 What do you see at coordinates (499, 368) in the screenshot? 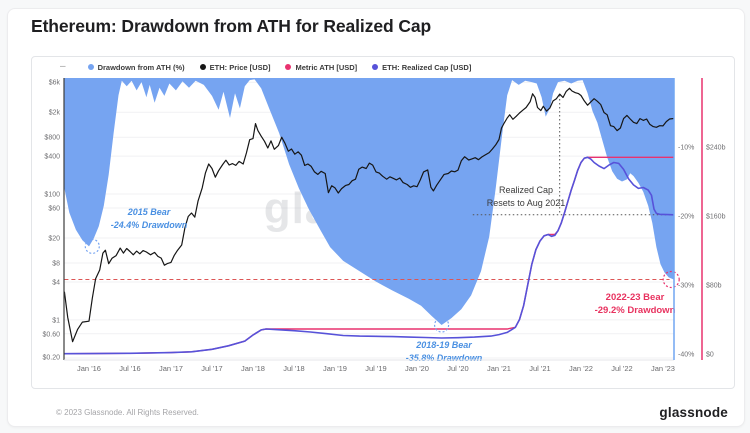
I see `x-tick-label: Jan '21` at bounding box center [499, 368].